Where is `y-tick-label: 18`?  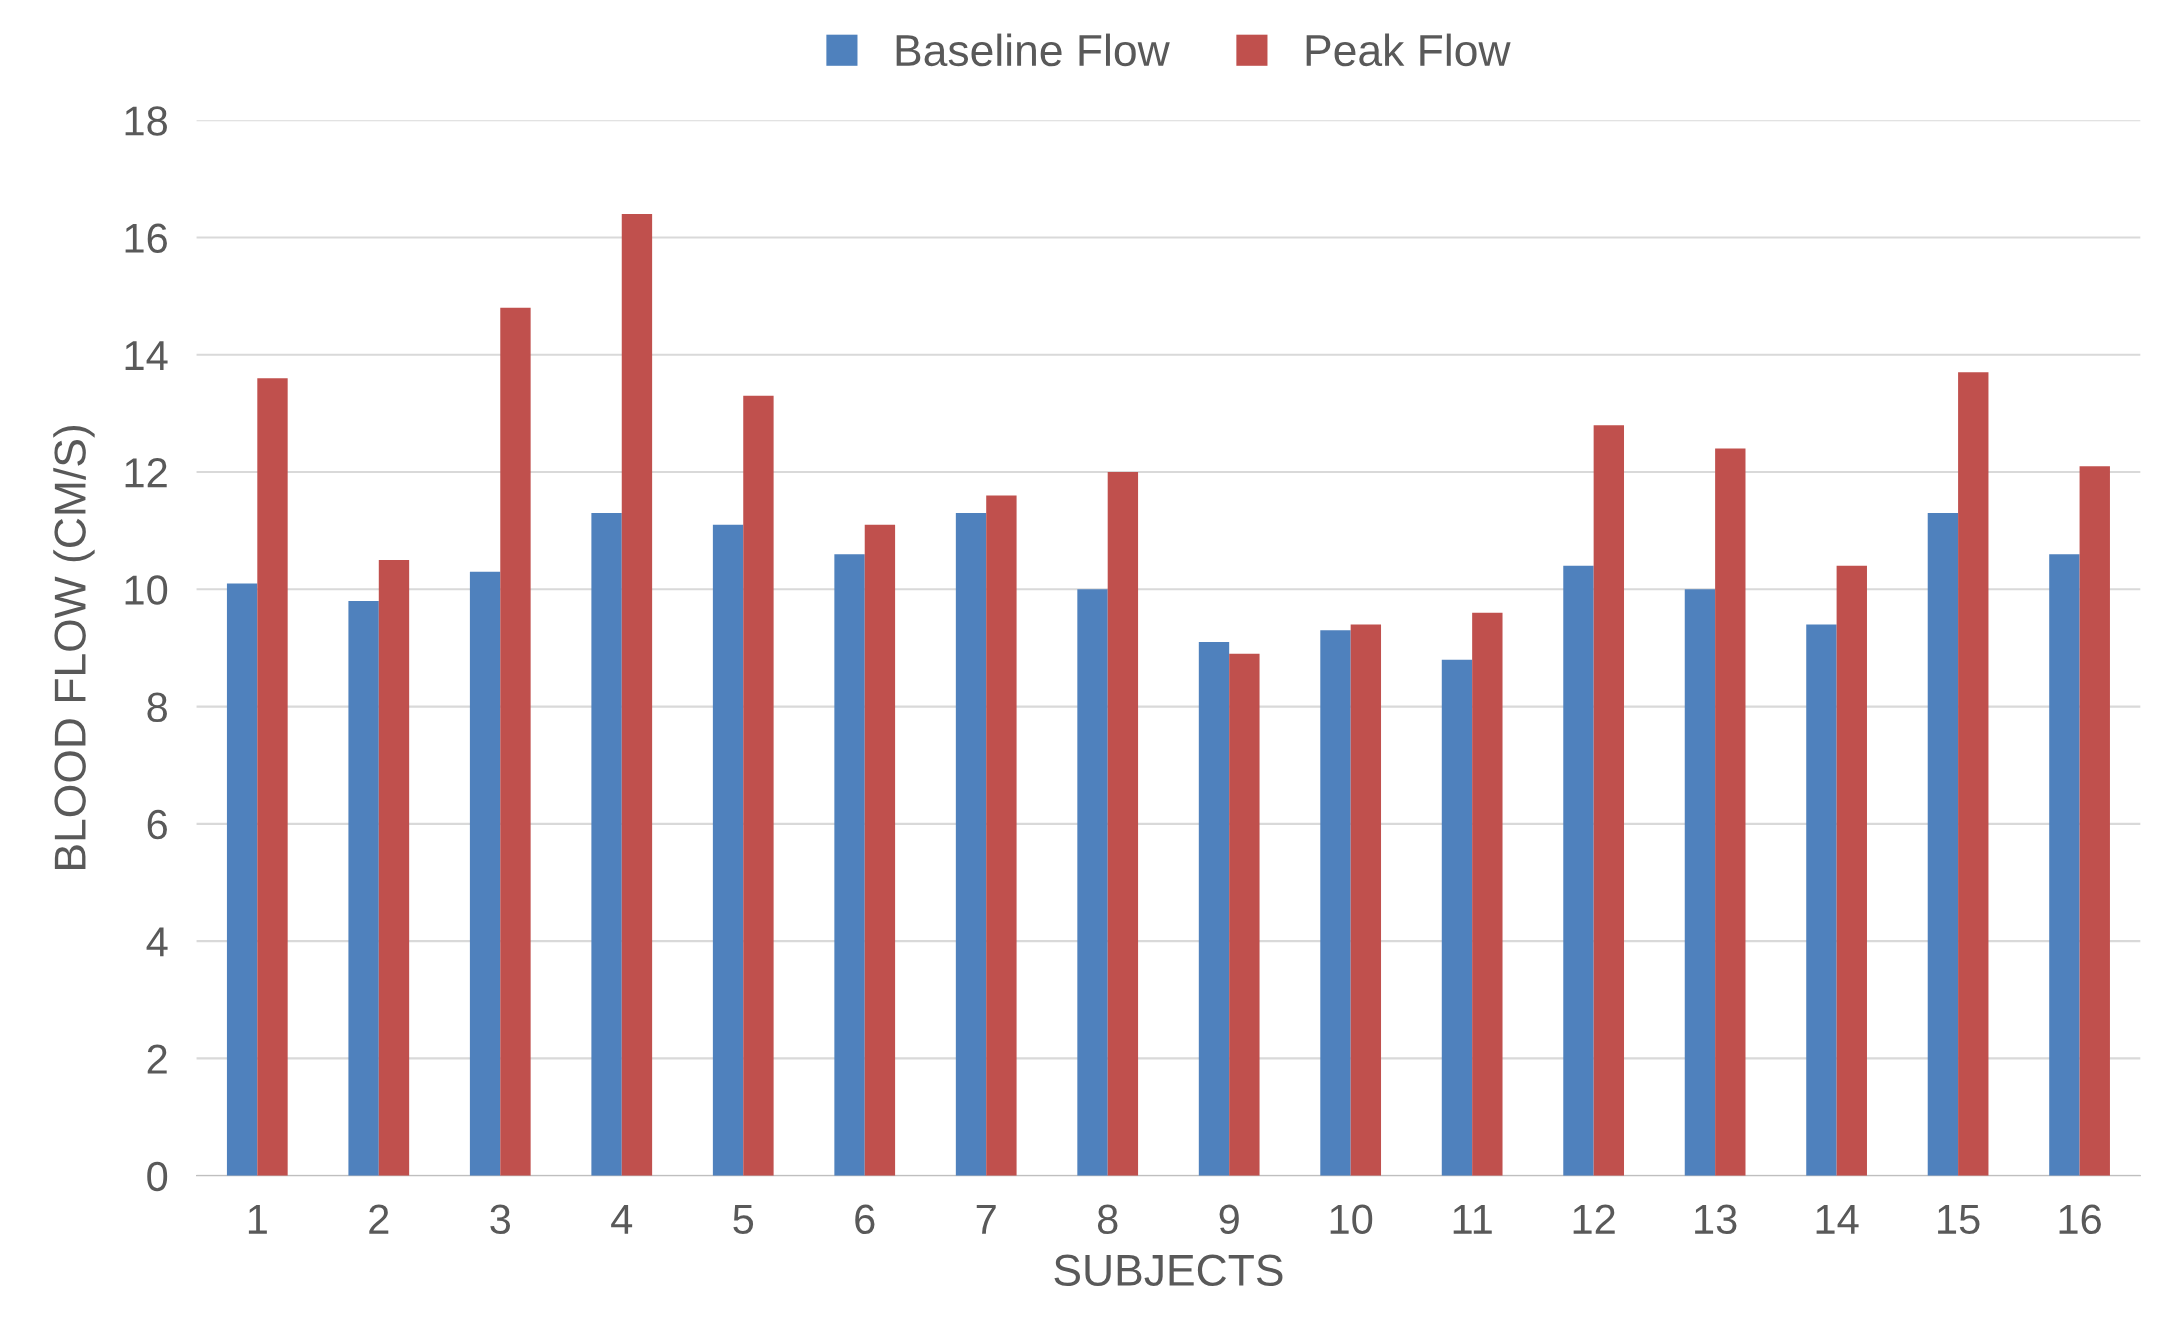 y-tick-label: 18 is located at coordinates (146, 121).